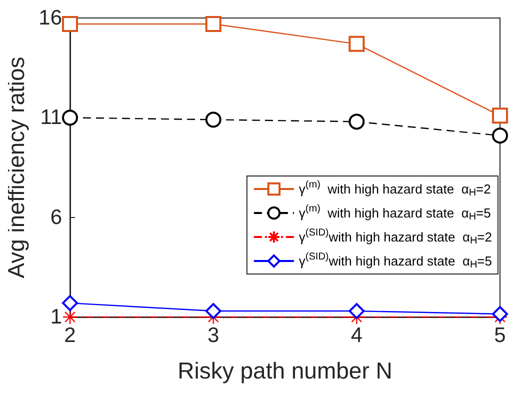  Describe the element at coordinates (70, 335) in the screenshot. I see `x-tick-label: 2` at that location.